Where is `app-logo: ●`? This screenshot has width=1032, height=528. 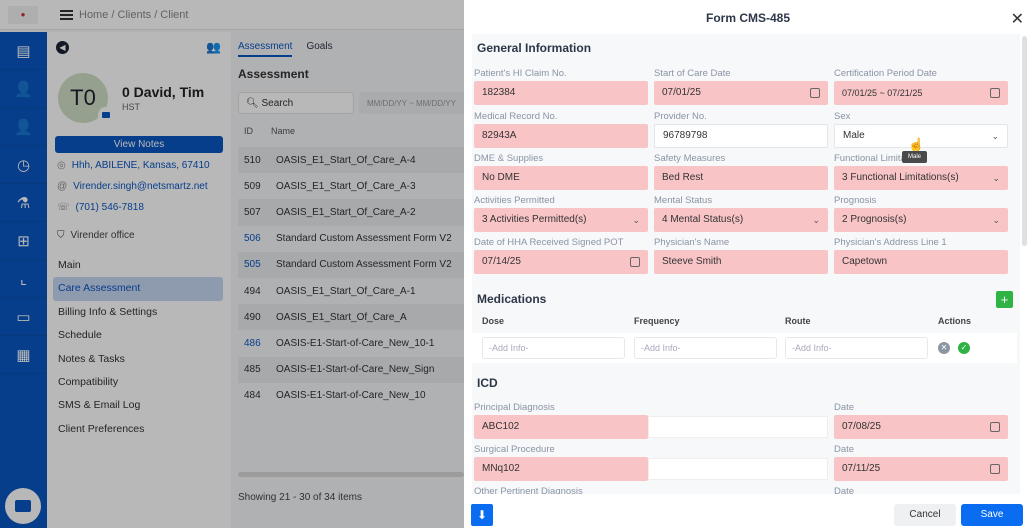 app-logo: ● is located at coordinates (23, 14).